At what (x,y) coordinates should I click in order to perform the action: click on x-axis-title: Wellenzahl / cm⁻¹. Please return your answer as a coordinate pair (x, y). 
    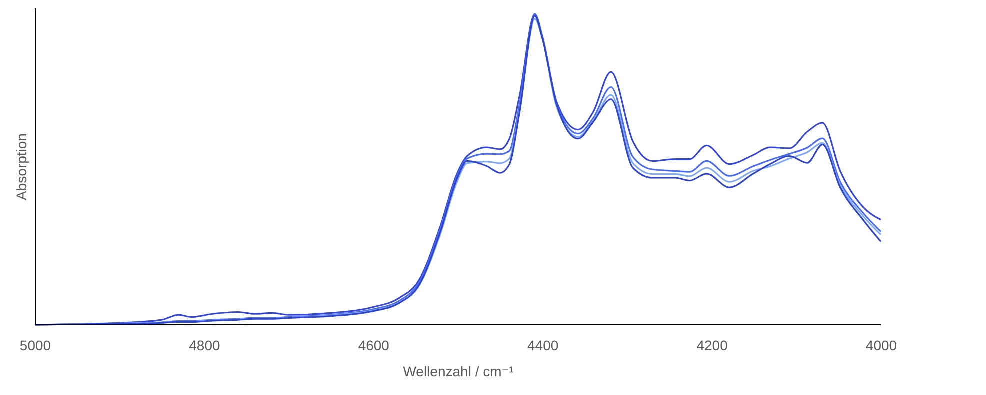
    Looking at the image, I should click on (458, 372).